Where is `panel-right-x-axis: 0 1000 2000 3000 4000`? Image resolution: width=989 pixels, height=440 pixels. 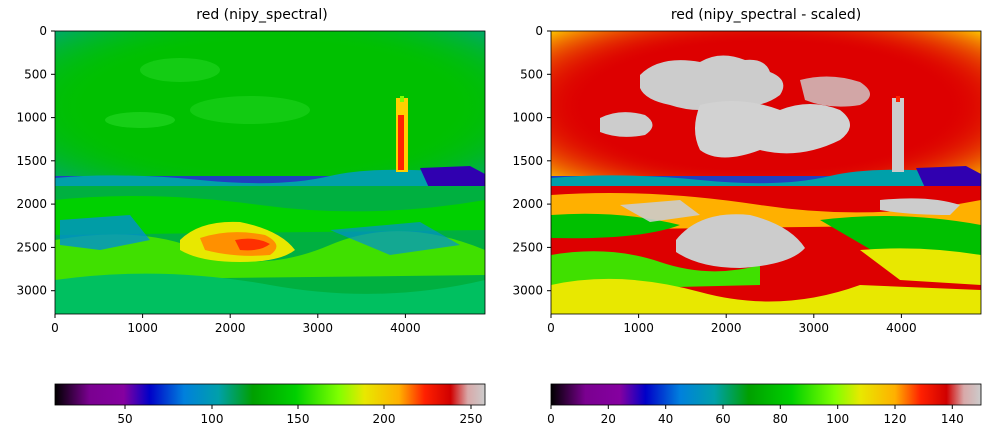 panel-right-x-axis: 0 1000 2000 3000 4000 is located at coordinates (732, 324).